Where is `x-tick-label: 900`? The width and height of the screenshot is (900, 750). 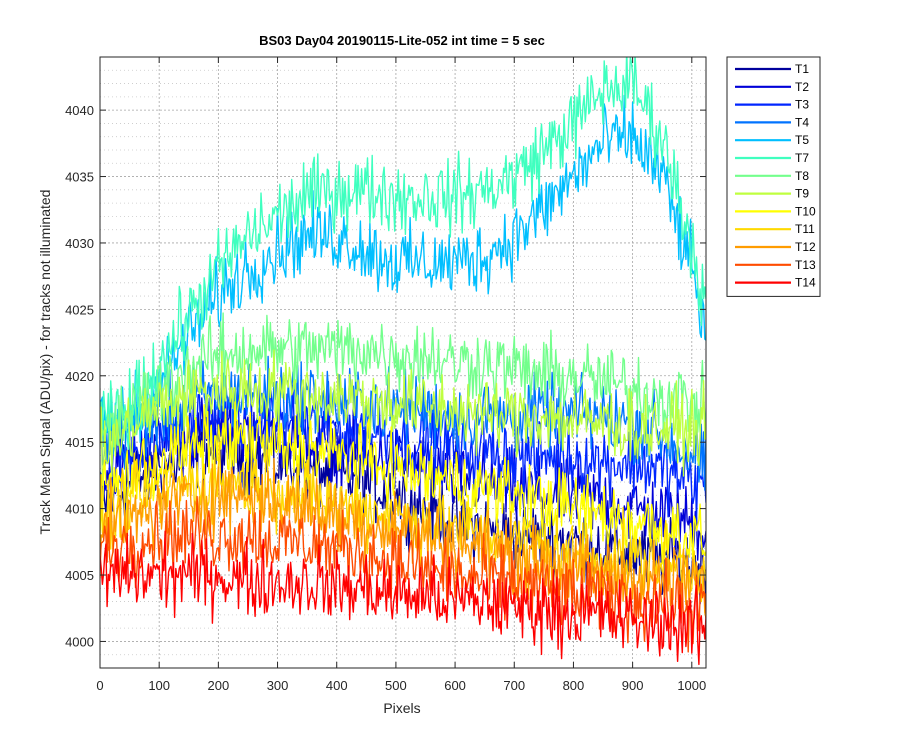 x-tick-label: 900 is located at coordinates (633, 685).